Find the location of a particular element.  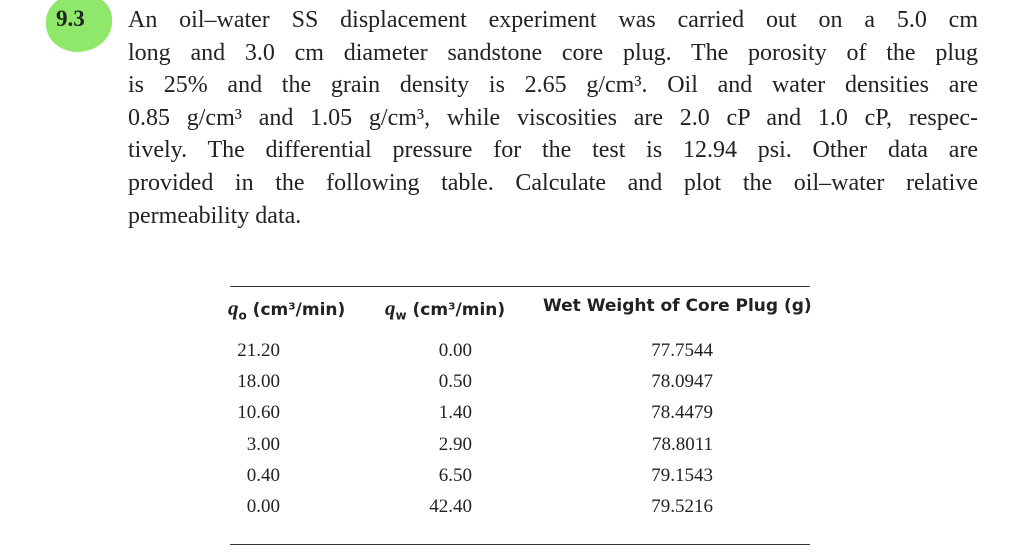

table-cell: 0.40 is located at coordinates (263, 475).